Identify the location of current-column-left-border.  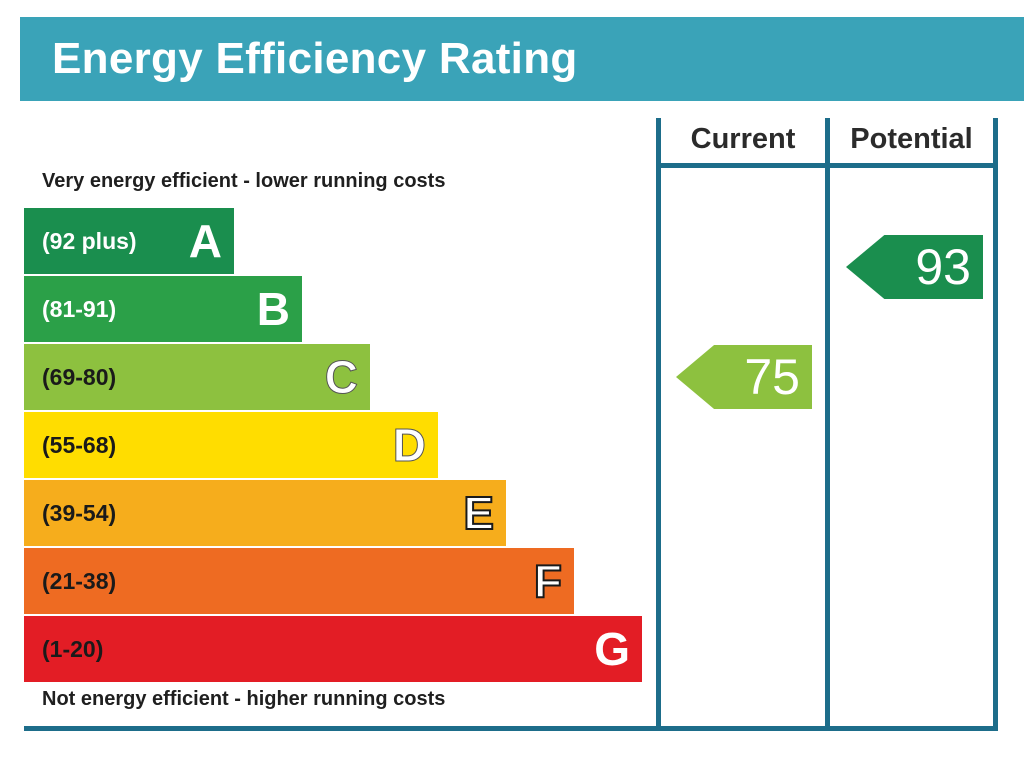
(658, 423).